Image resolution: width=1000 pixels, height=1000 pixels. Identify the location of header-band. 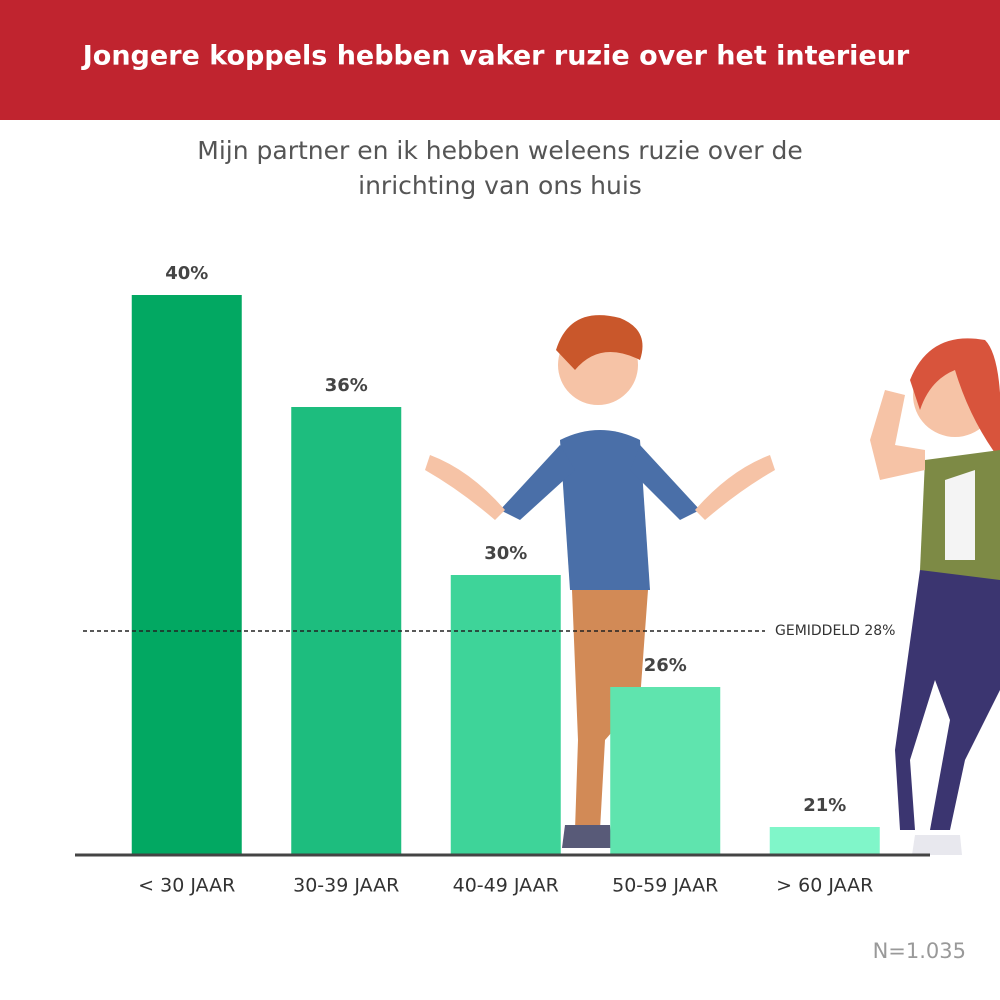
(500, 60).